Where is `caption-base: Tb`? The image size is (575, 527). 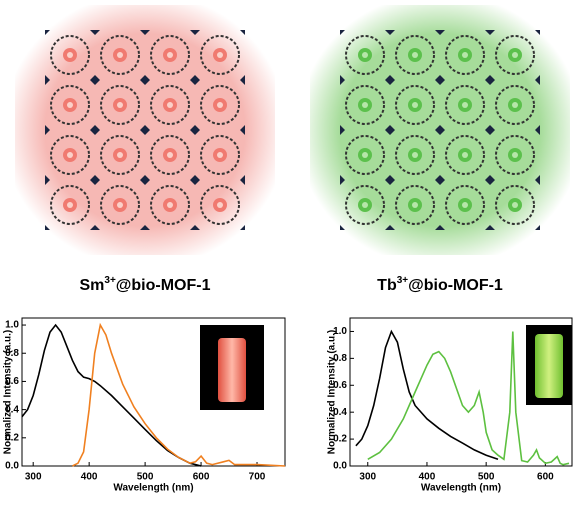 caption-base: Tb is located at coordinates (387, 285).